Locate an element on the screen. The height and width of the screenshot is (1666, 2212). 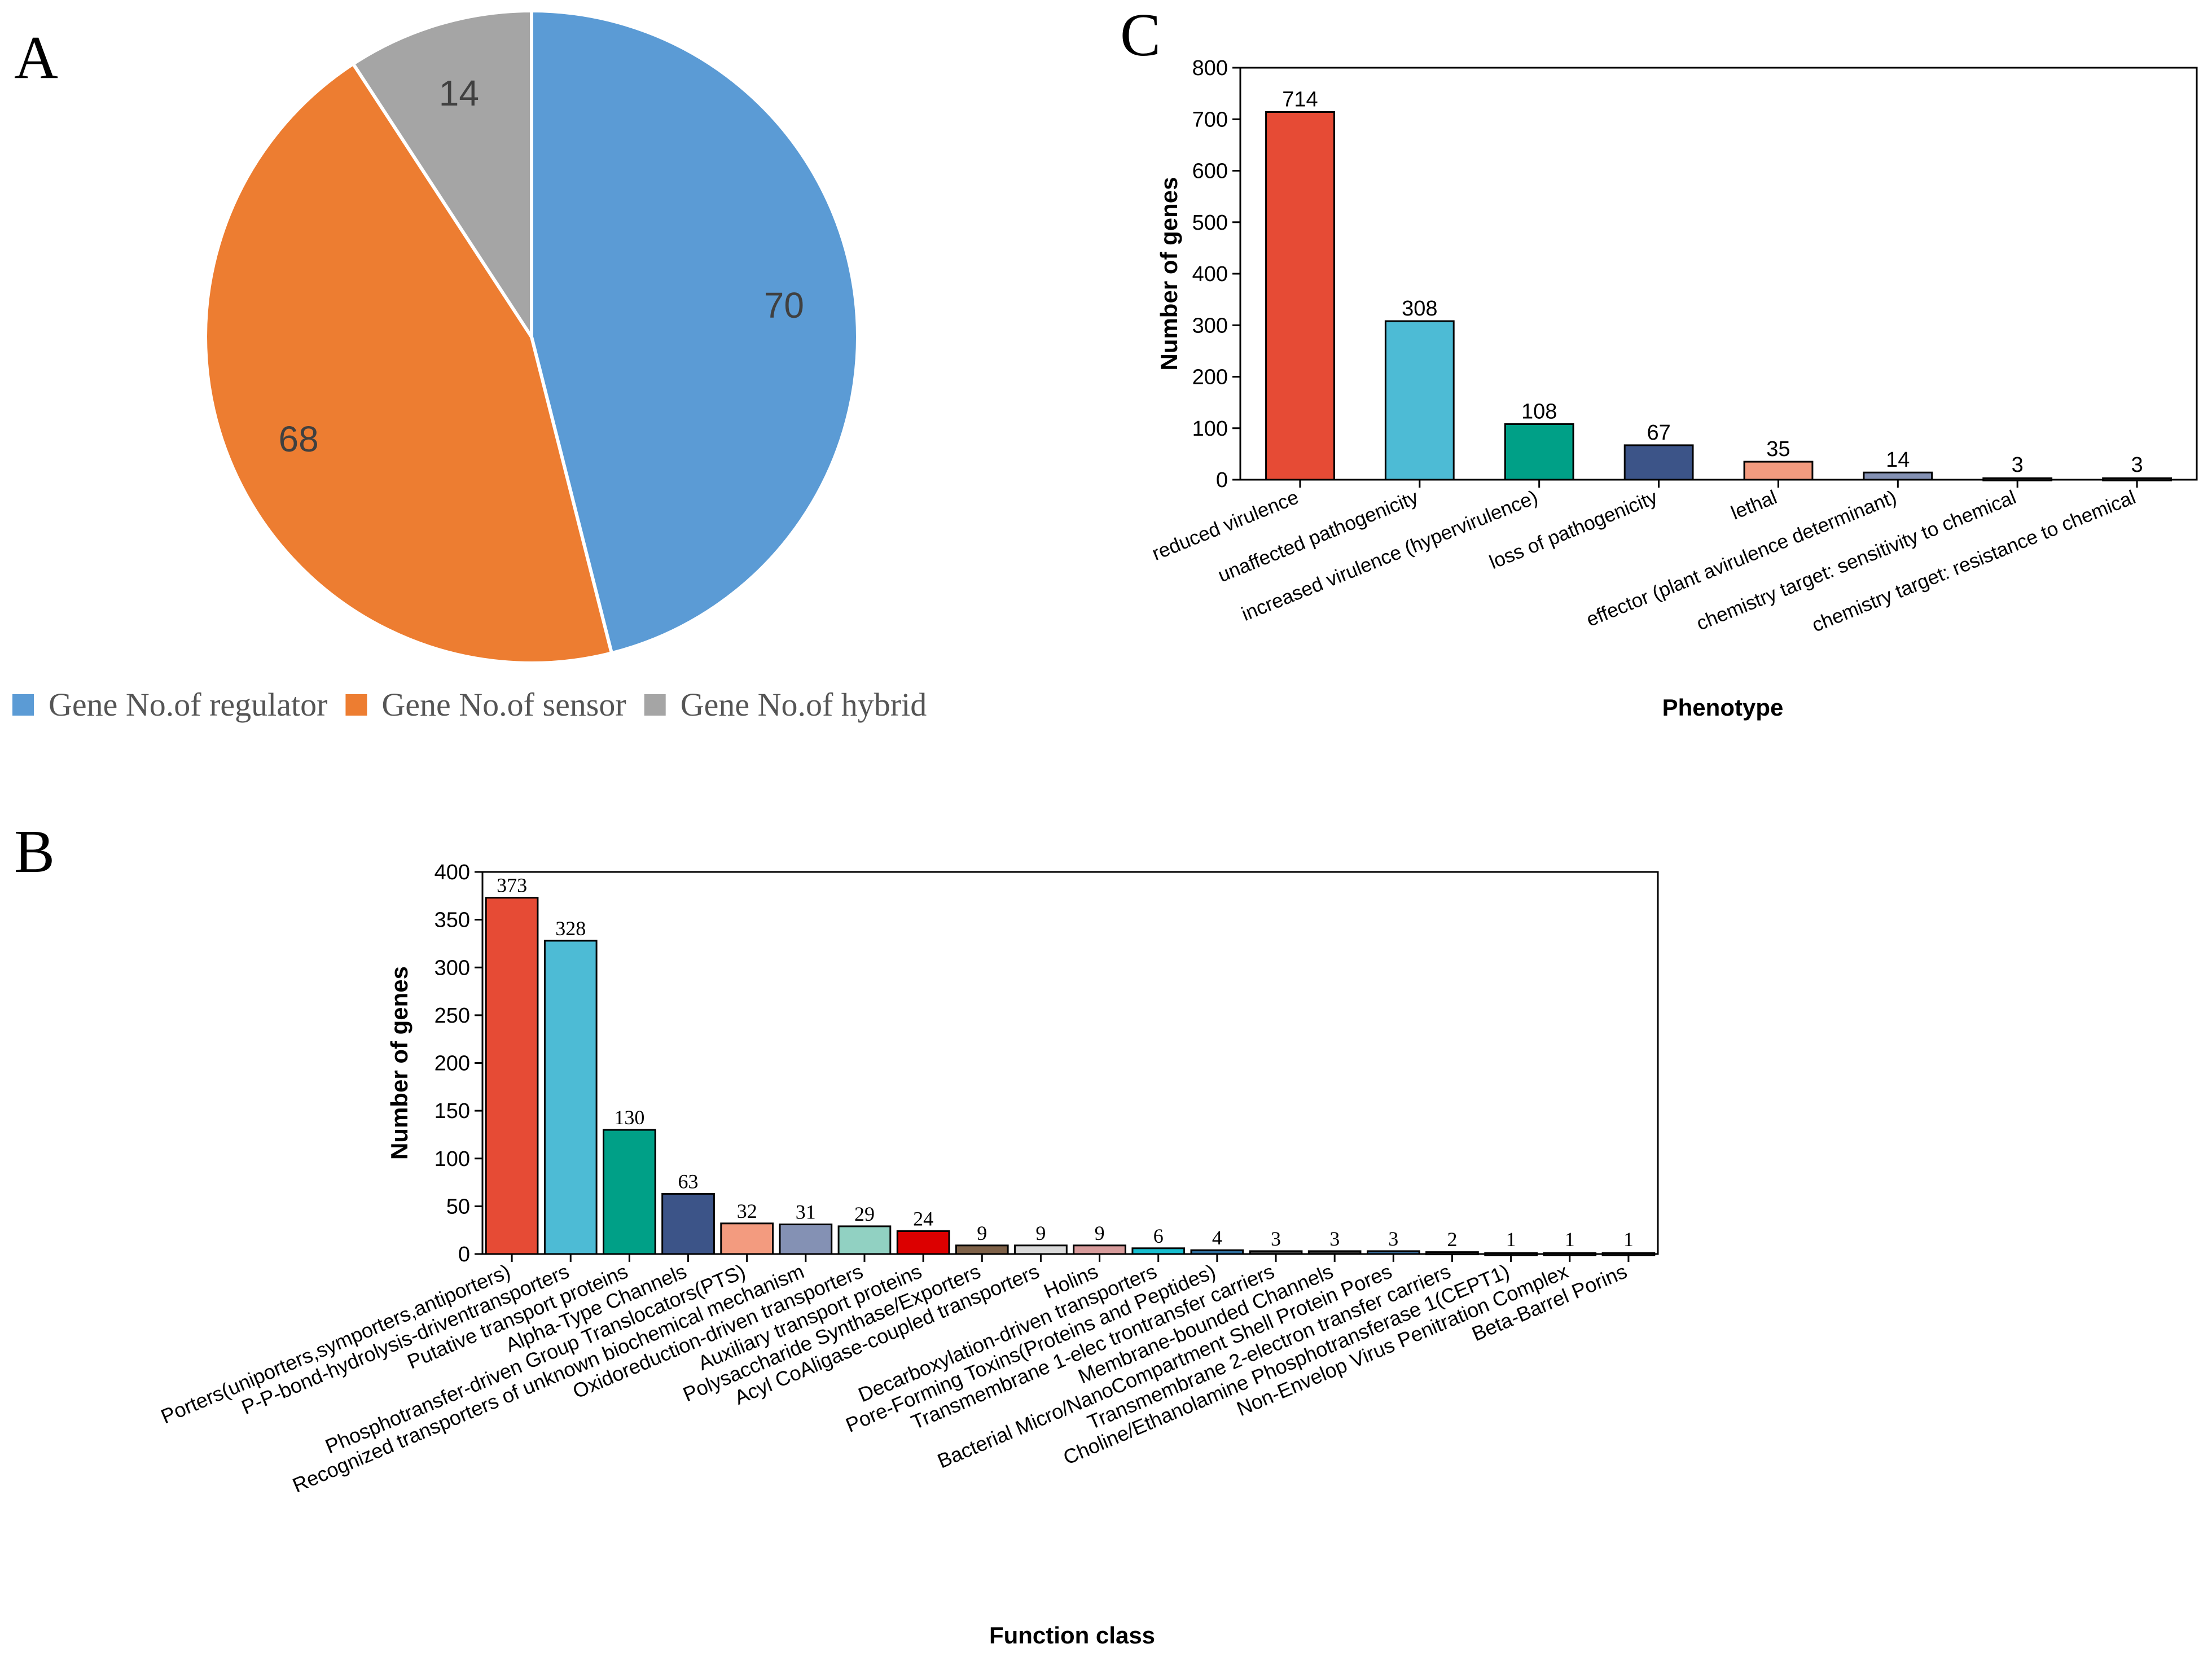
panel-letter-b: B is located at coordinates (34, 851).